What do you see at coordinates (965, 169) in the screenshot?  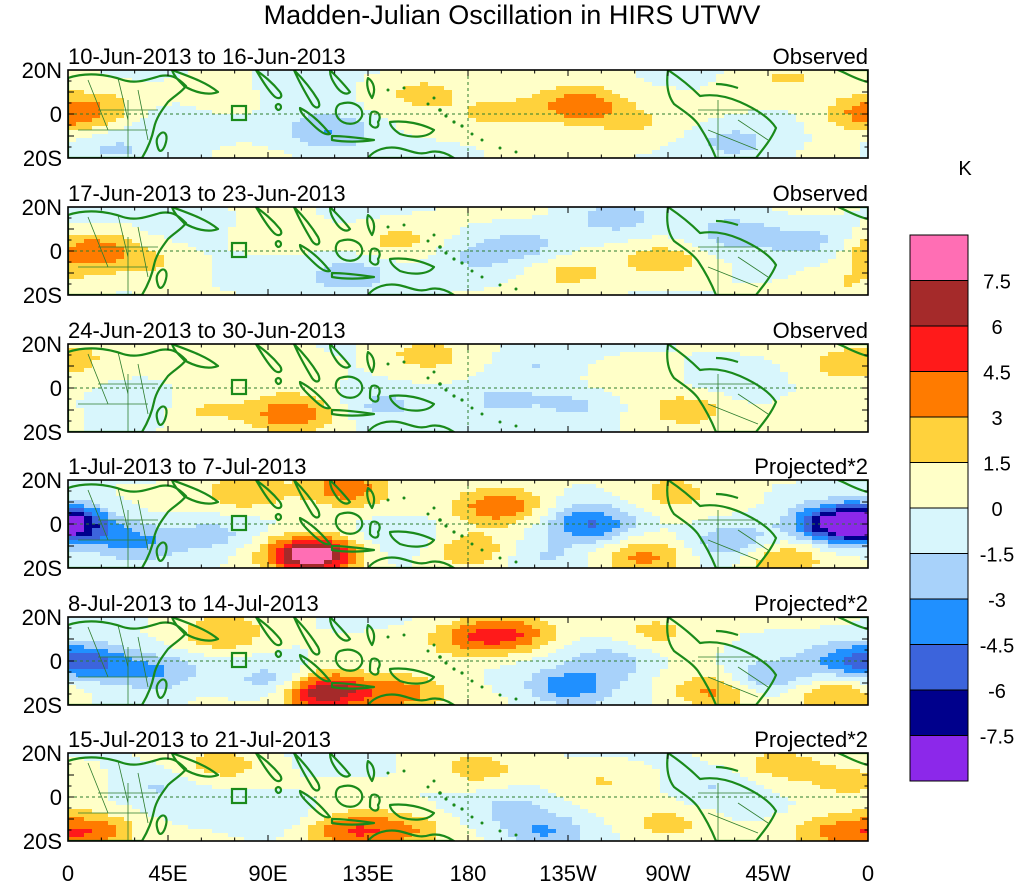 I see `colorbar-unit: K` at bounding box center [965, 169].